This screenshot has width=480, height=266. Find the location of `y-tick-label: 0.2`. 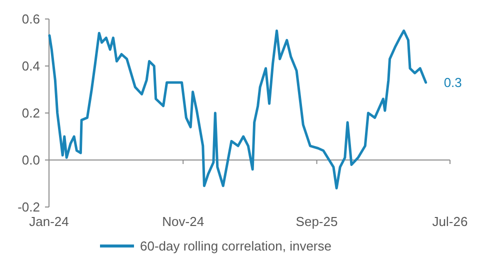

y-tick-label: 0.2 is located at coordinates (31, 113).